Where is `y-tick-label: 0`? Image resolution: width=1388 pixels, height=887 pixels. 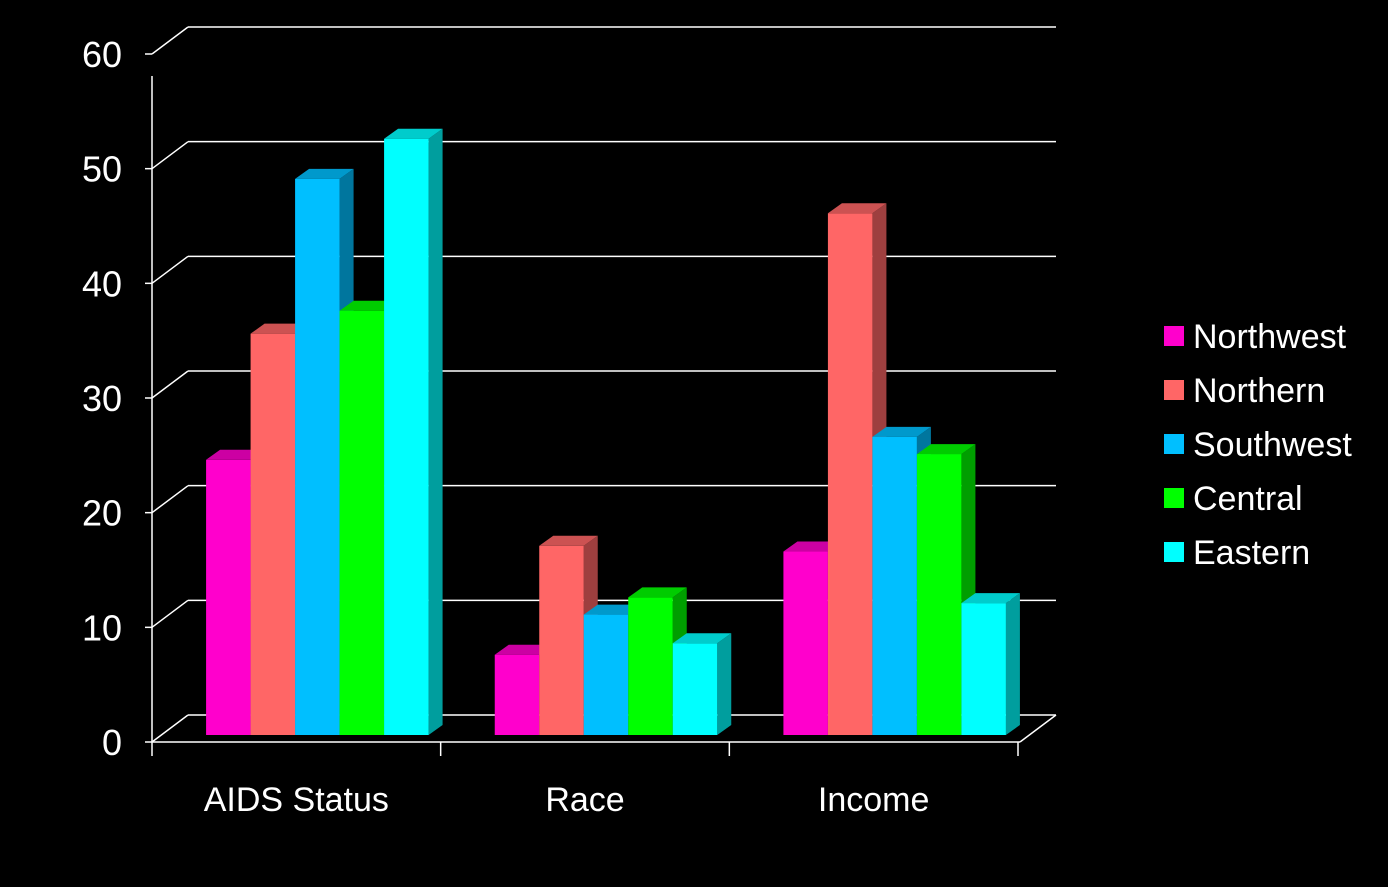
y-tick-label: 0 is located at coordinates (112, 742).